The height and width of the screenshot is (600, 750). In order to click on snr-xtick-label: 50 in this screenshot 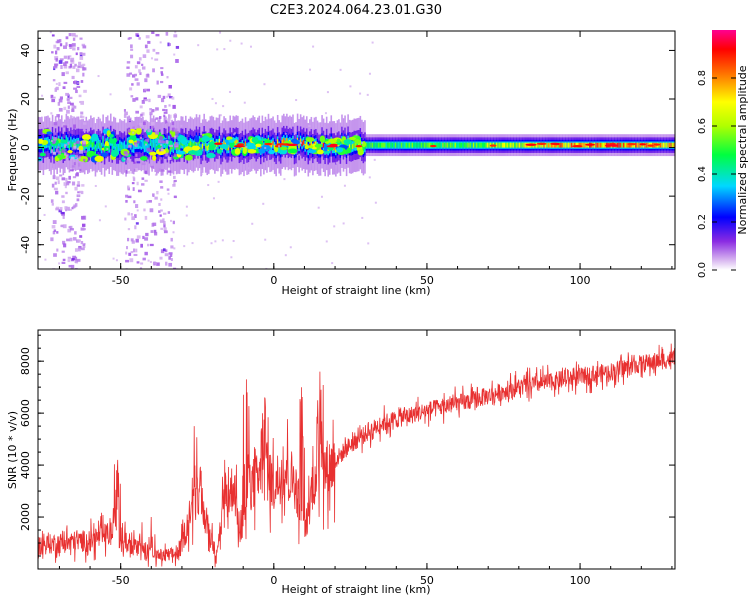, I will do `click(427, 580)`.